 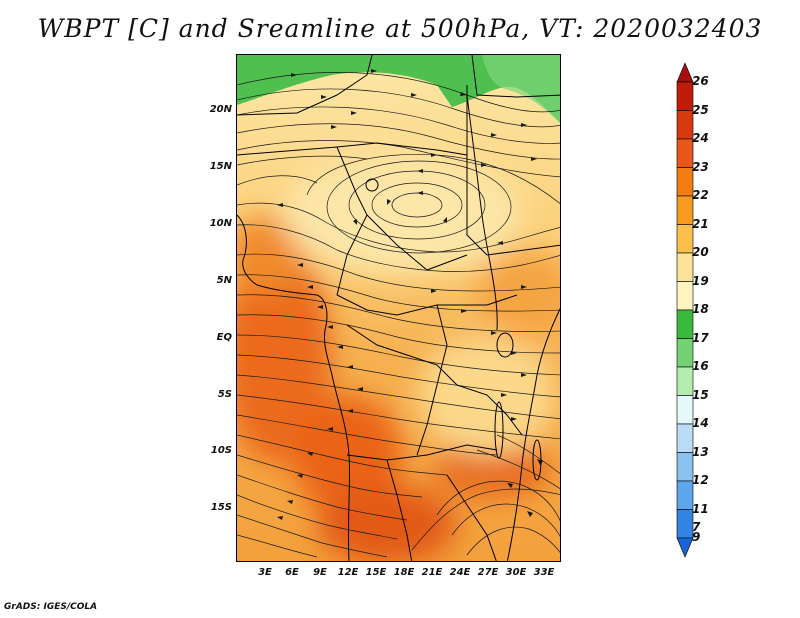 What do you see at coordinates (700, 366) in the screenshot?
I see `colorbar-label: 16` at bounding box center [700, 366].